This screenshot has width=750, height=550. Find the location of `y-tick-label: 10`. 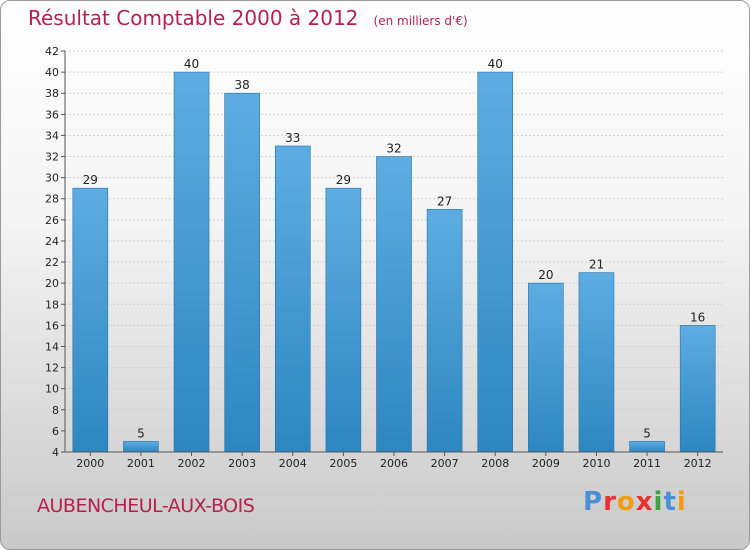

y-tick-label: 10 is located at coordinates (52, 389).